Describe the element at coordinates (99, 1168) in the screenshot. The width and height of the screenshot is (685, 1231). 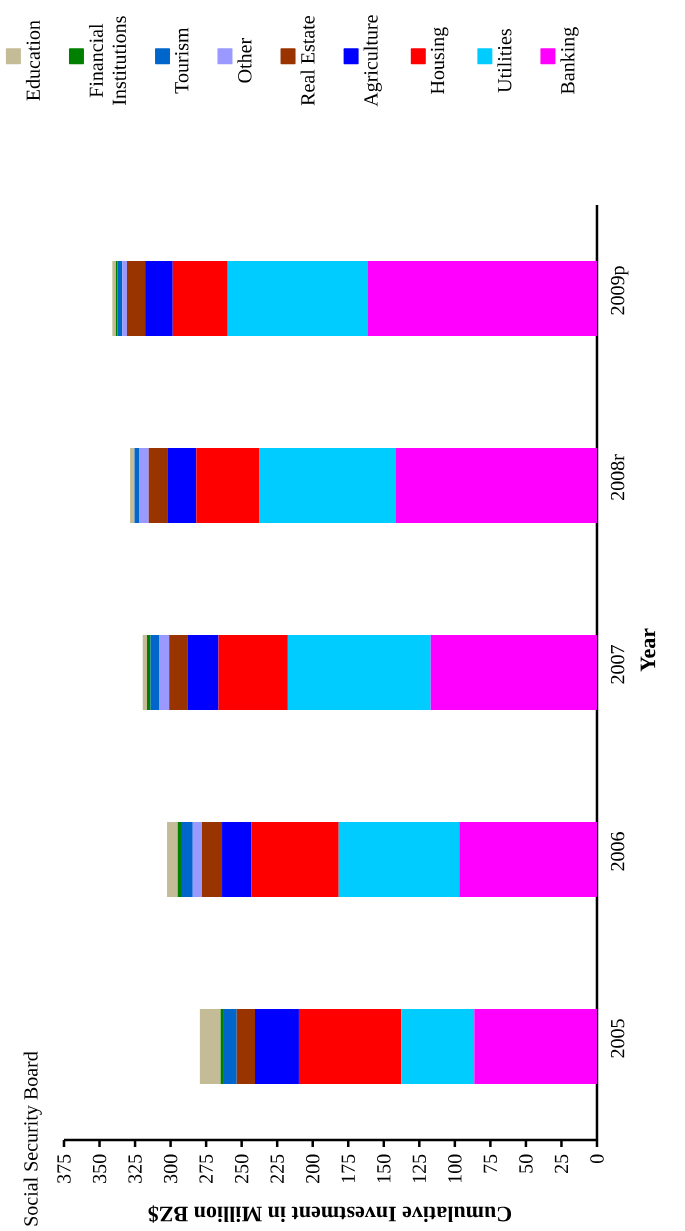
I see `x-tick-label: 350` at that location.